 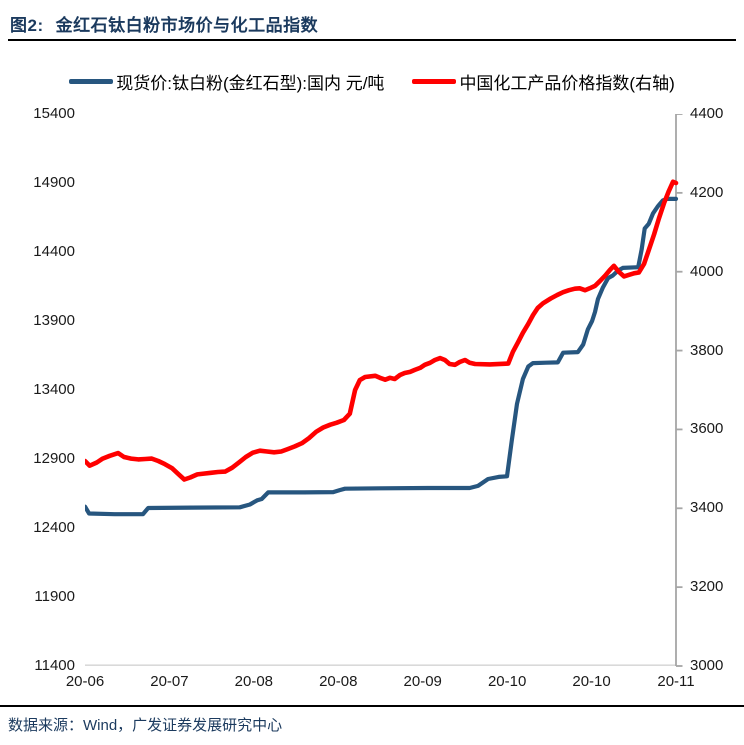 I want to click on left-axis-tick-label: 11900, so click(x=54, y=596).